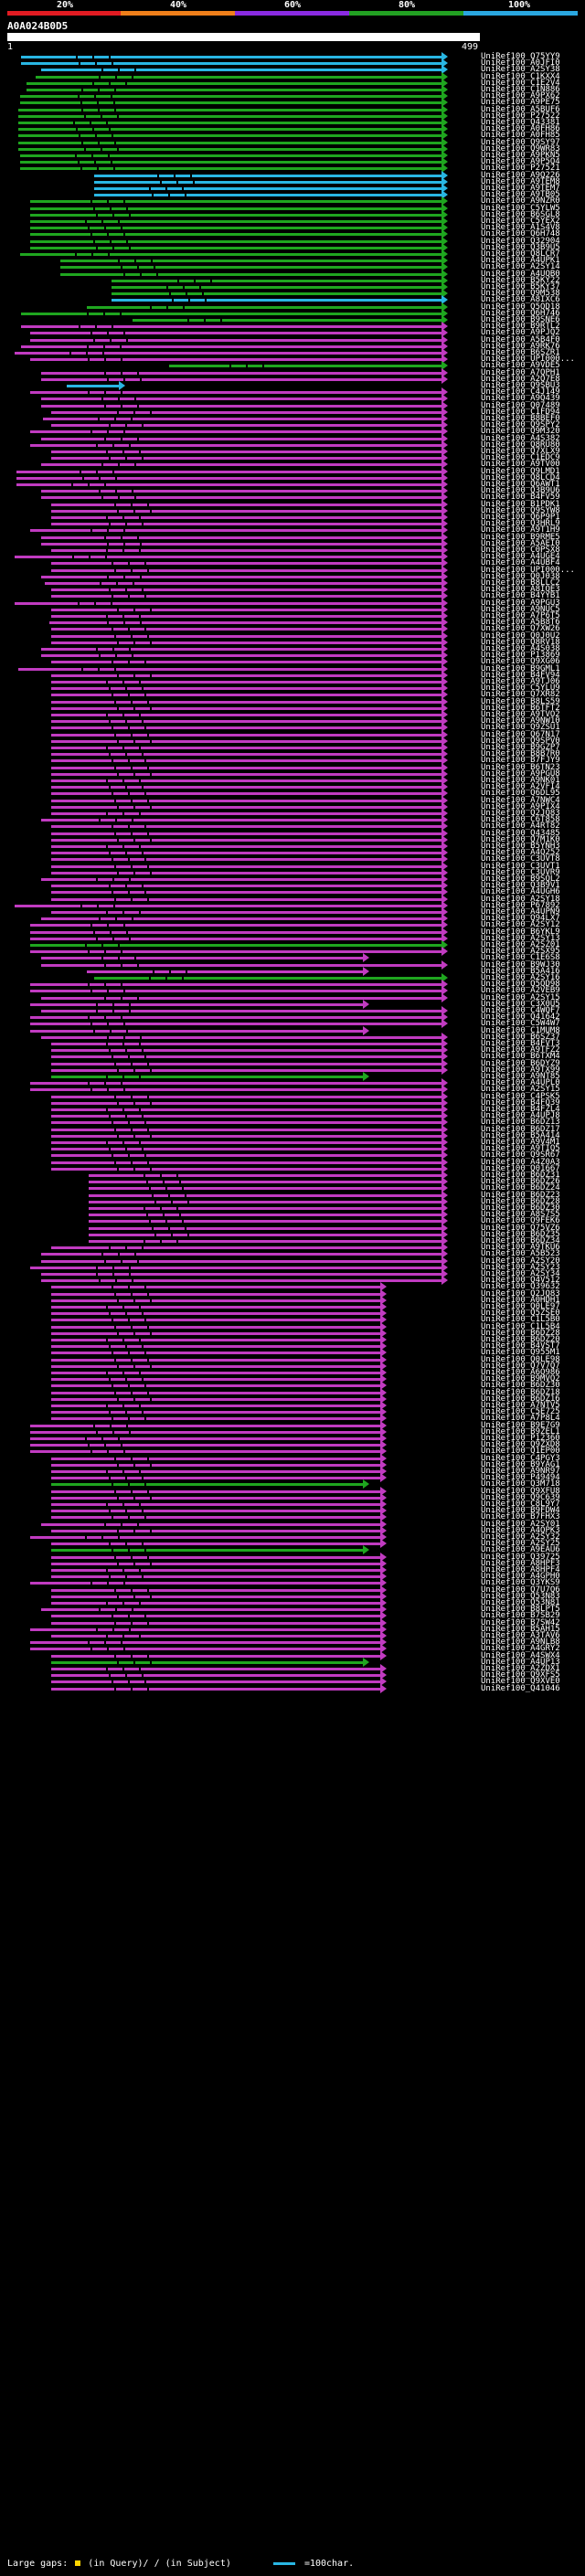  Describe the element at coordinates (293, 806) in the screenshot. I see `hit-row: UniRef100_A9PIX4` at that location.